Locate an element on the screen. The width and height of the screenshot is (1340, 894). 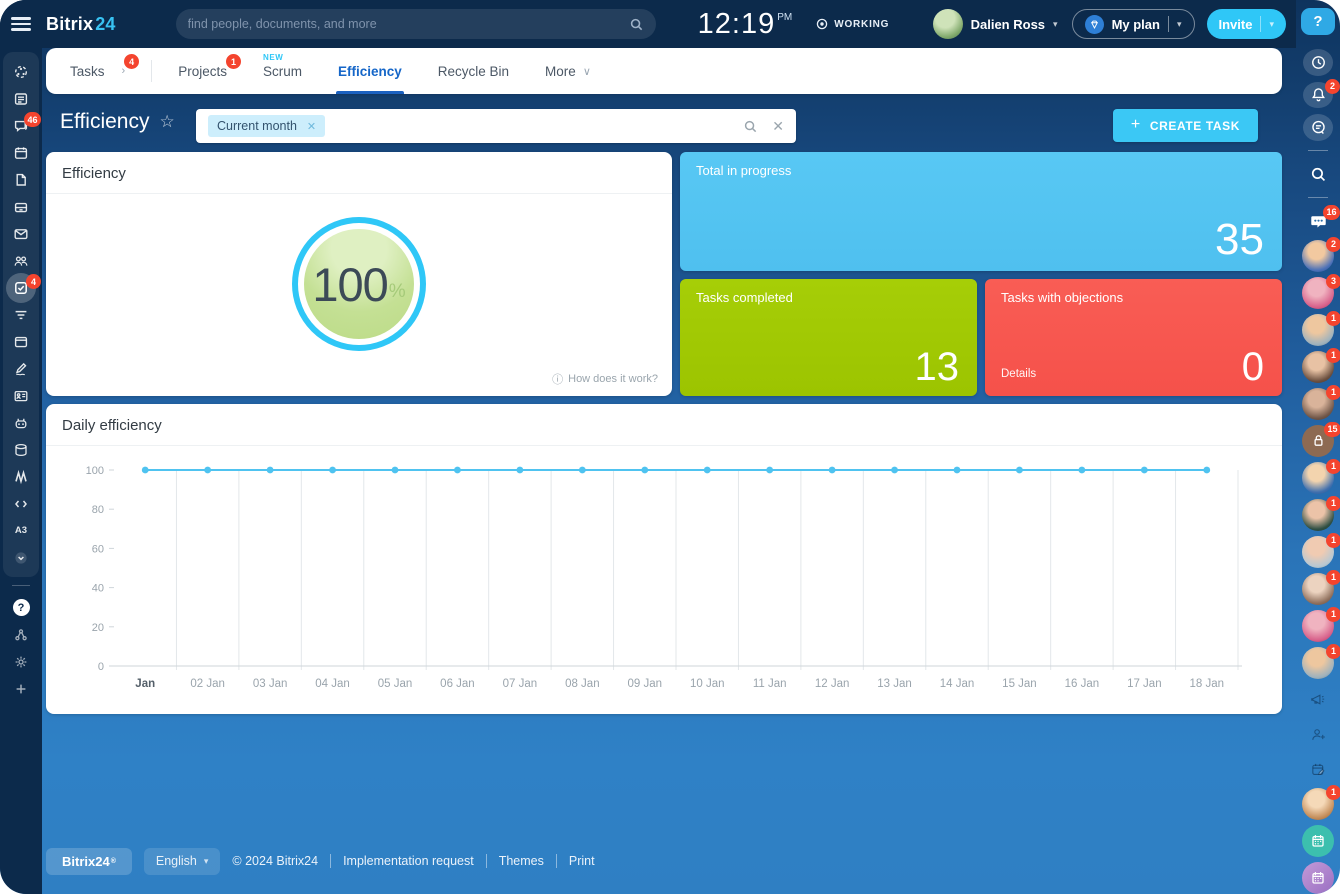
favorite-star-icon: ☆ is located at coordinates (167, 121).